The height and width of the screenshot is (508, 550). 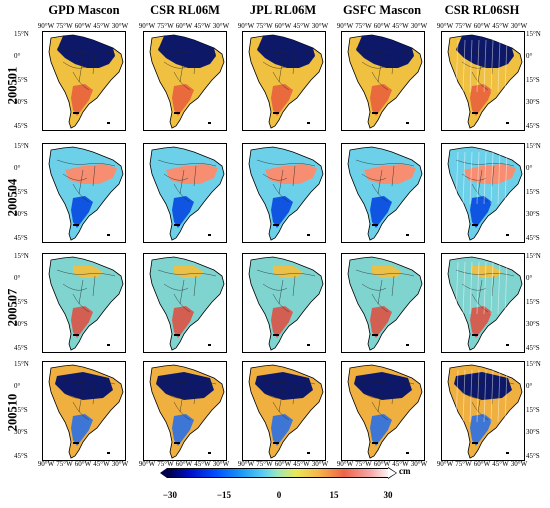 What do you see at coordinates (185, 10) in the screenshot?
I see `column-header: CSR RL06M` at bounding box center [185, 10].